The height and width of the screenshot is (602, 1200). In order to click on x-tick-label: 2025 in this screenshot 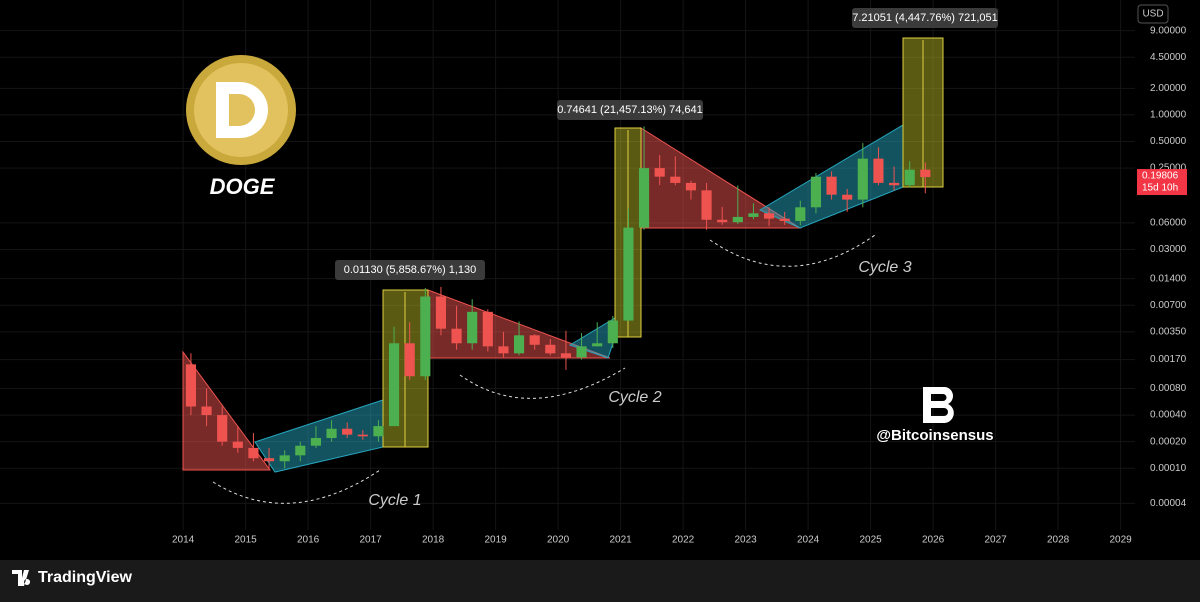, I will do `click(871, 540)`.